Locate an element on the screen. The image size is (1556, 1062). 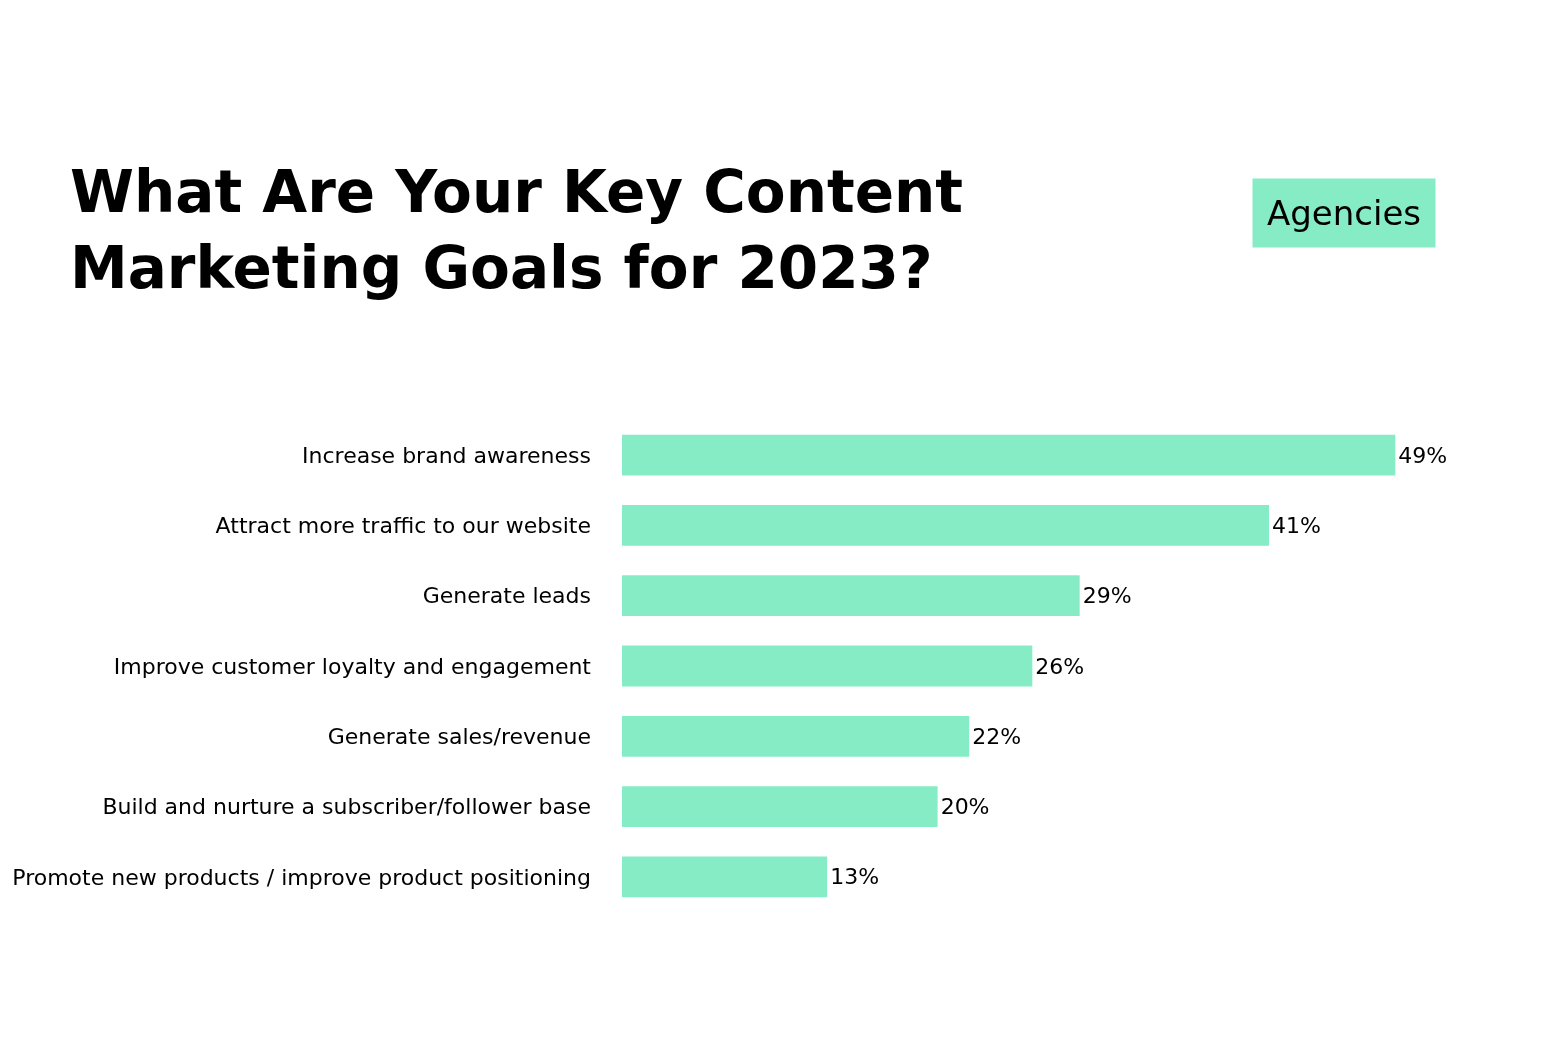
y-tick-label: Attract more traffic to our website is located at coordinates (403, 526).